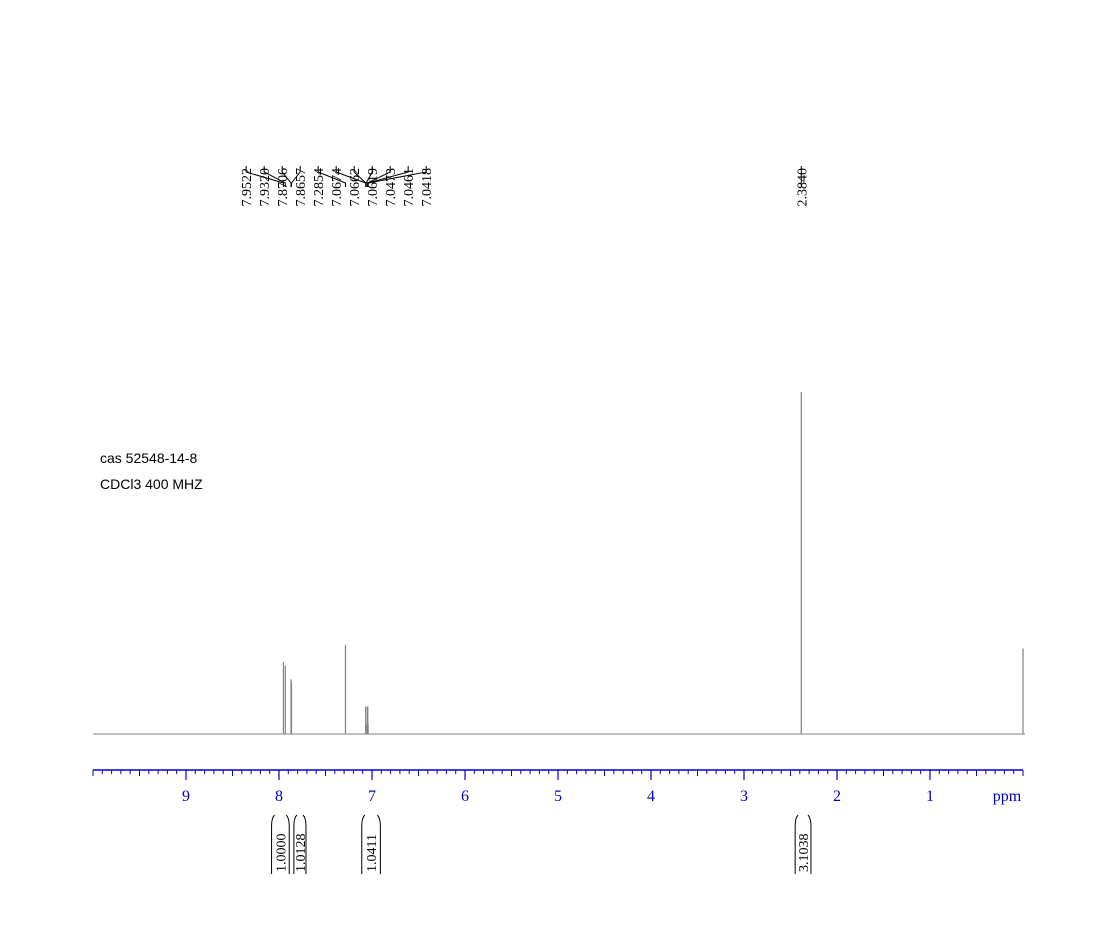 The image size is (1120, 952). I want to click on x-tick-label: 7, so click(372, 796).